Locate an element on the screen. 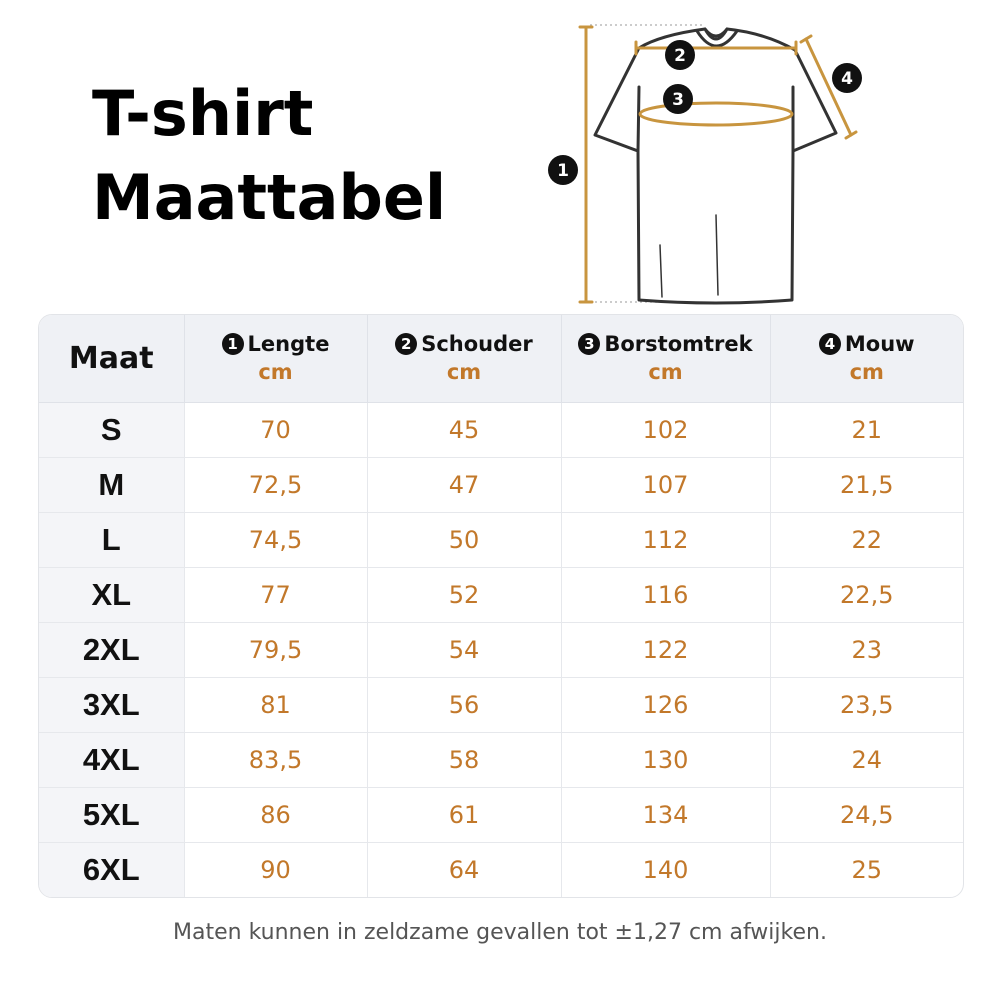 This screenshot has height=1000, width=1000. header-chest: 3 Borstomtrek cm is located at coordinates (666, 359).